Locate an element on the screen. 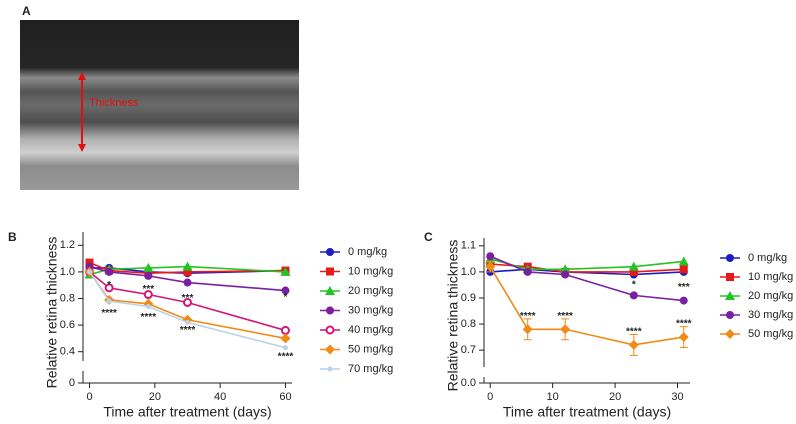 Image resolution: width=796 pixels, height=424 pixels. x-tick-label: 10 is located at coordinates (553, 397).